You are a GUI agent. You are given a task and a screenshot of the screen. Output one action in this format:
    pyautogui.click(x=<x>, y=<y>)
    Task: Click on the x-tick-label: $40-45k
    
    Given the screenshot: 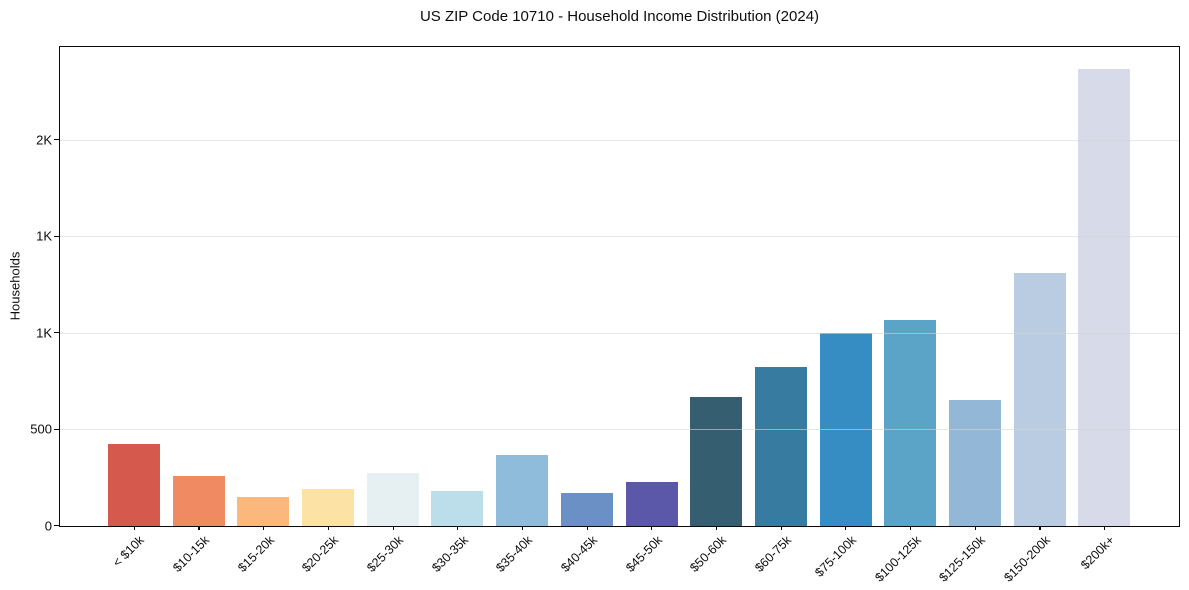 What is the action you would take?
    pyautogui.click(x=579, y=554)
    